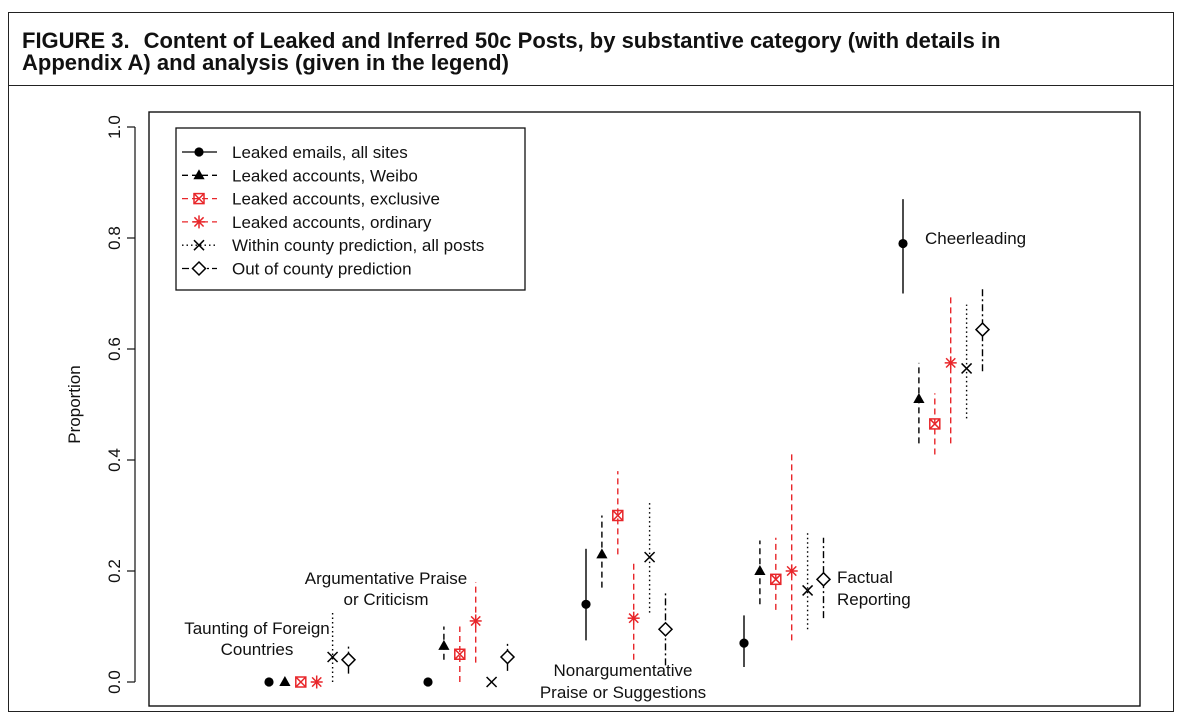 This screenshot has height=724, width=1184. I want to click on category-label: Taunting of Foreign Countries, so click(257, 639).